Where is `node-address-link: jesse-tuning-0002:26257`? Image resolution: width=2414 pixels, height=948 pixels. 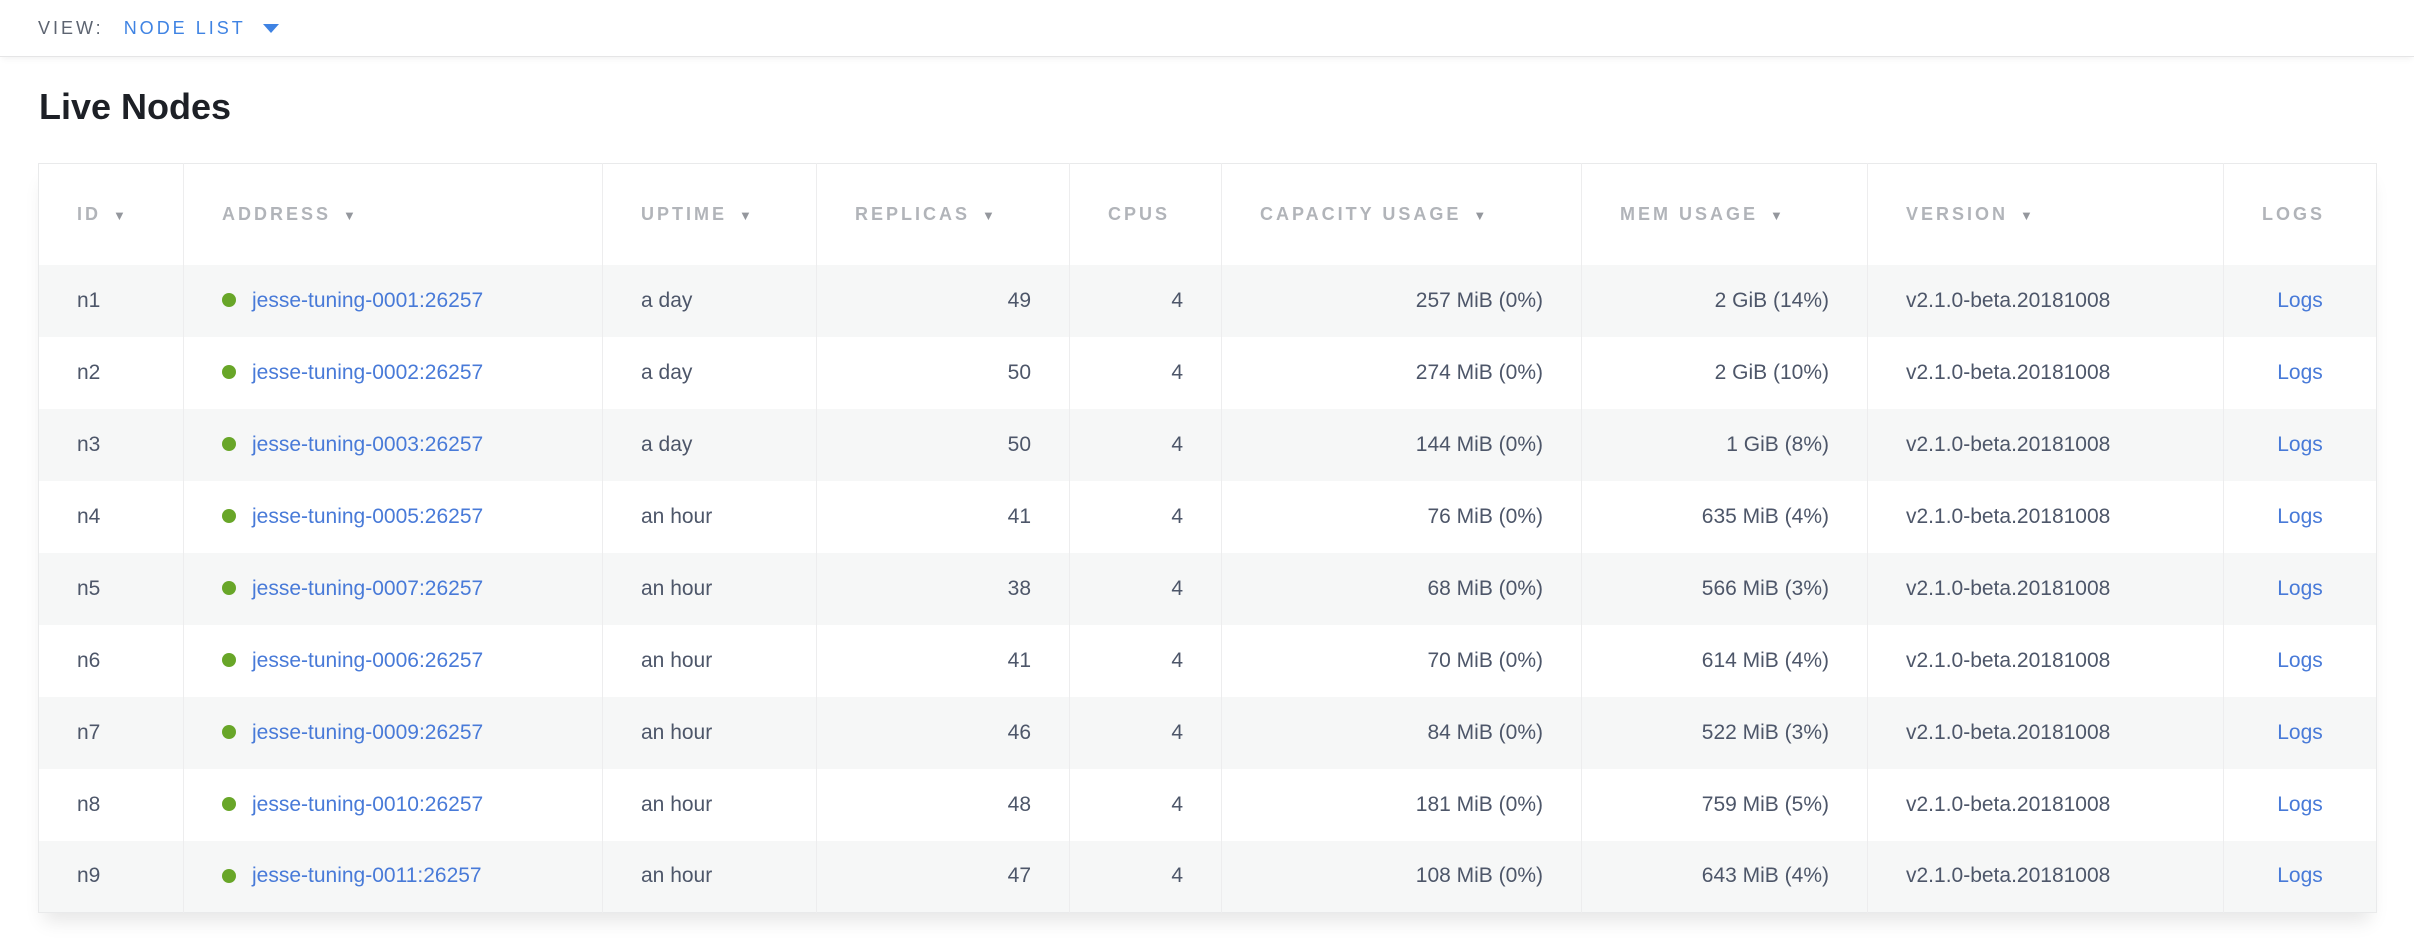 node-address-link: jesse-tuning-0002:26257 is located at coordinates (368, 372).